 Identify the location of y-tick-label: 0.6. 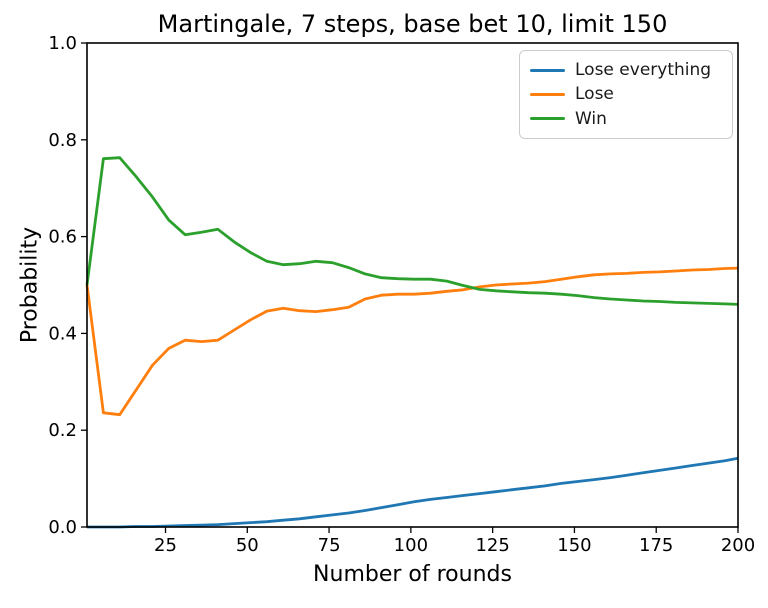
(62, 237).